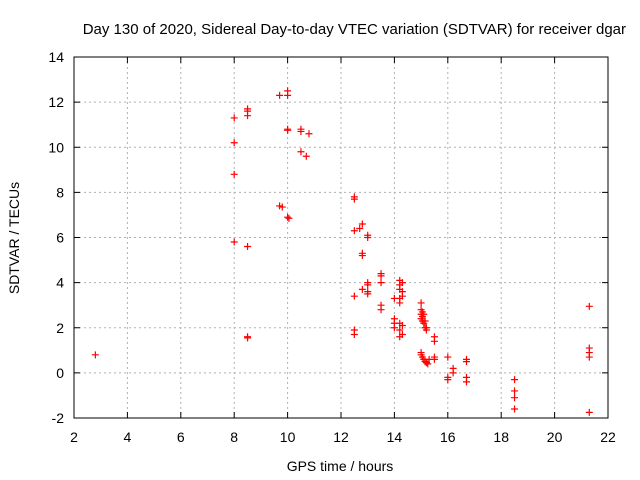 The image size is (640, 480). I want to click on x-axis-label: GPS time / hours, so click(340, 466).